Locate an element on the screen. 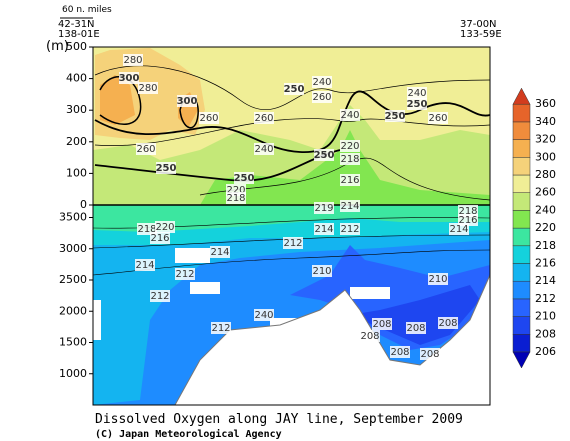 The height and width of the screenshot is (441, 570). colorbar-label: 220 is located at coordinates (545, 227).